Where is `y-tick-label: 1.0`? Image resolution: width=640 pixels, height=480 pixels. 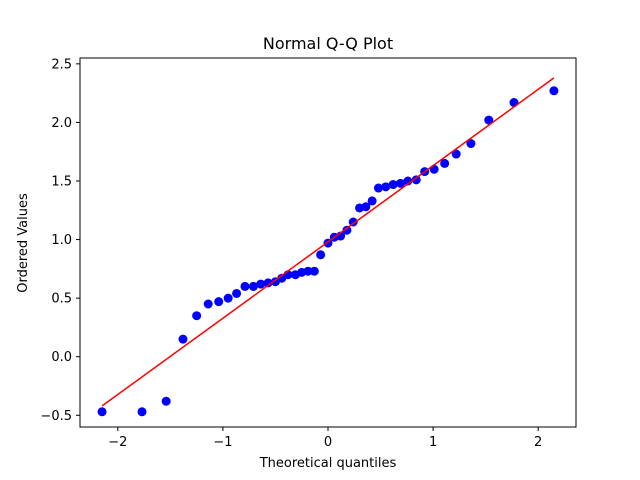 y-tick-label: 1.0 is located at coordinates (61, 240).